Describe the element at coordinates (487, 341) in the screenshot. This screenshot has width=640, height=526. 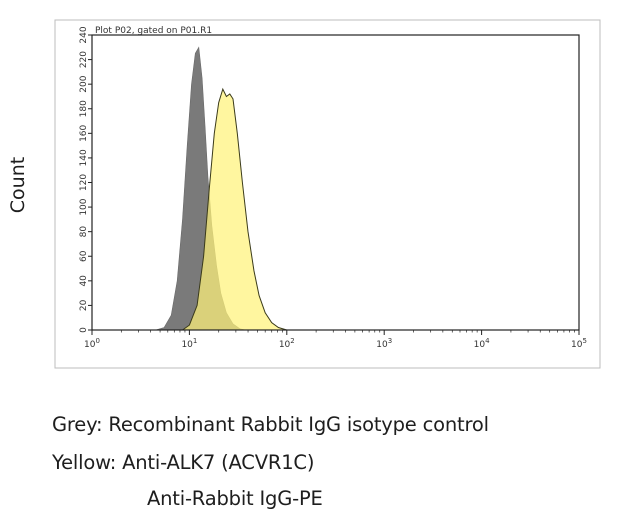
I see `x-tick-exponent: 4` at that location.